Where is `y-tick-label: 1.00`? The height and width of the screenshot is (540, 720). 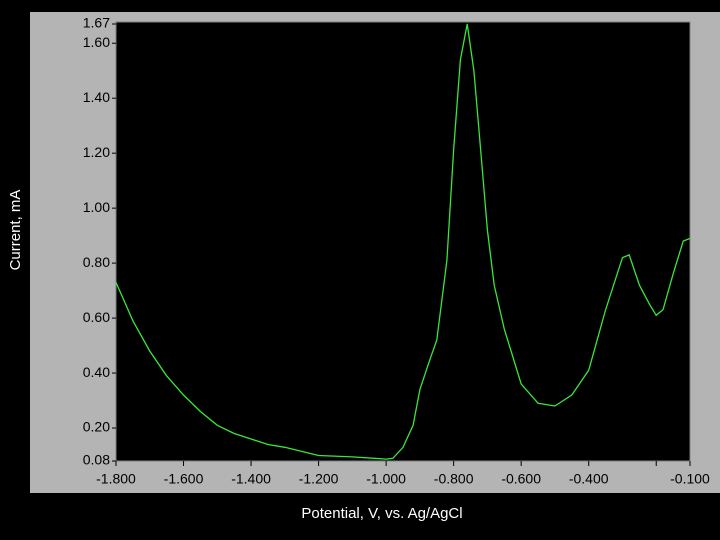 y-tick-label: 1.00 is located at coordinates (96, 207).